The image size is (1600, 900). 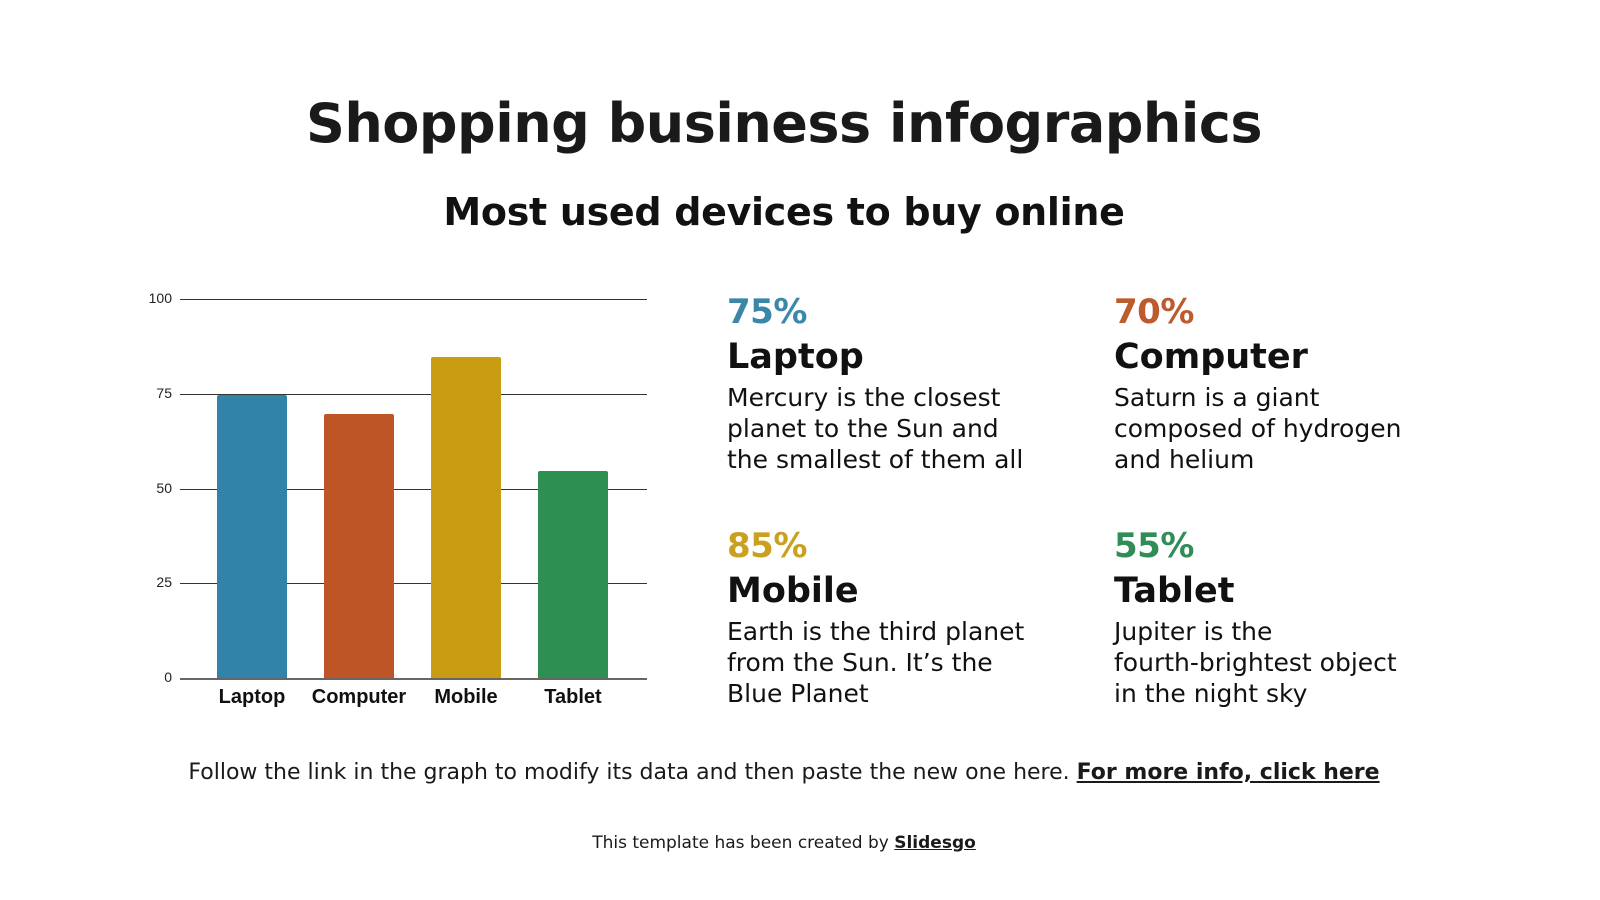 I want to click on stat-percent: 70%, so click(x=1154, y=312).